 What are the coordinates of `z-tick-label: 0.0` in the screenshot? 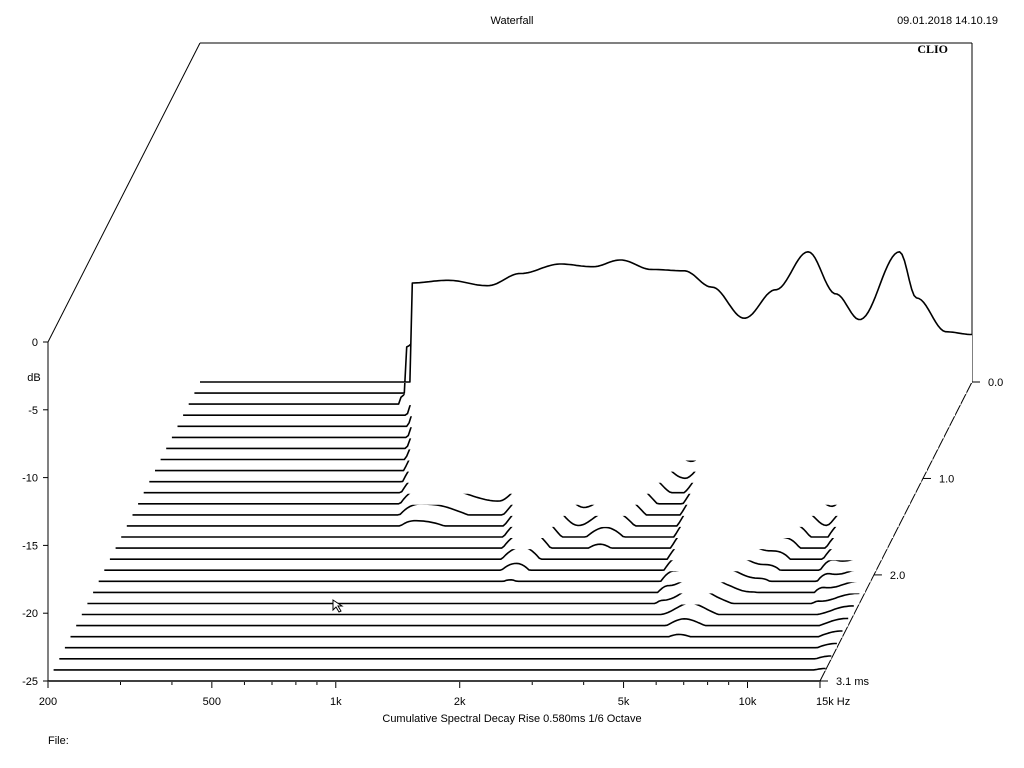 It's located at (995, 383).